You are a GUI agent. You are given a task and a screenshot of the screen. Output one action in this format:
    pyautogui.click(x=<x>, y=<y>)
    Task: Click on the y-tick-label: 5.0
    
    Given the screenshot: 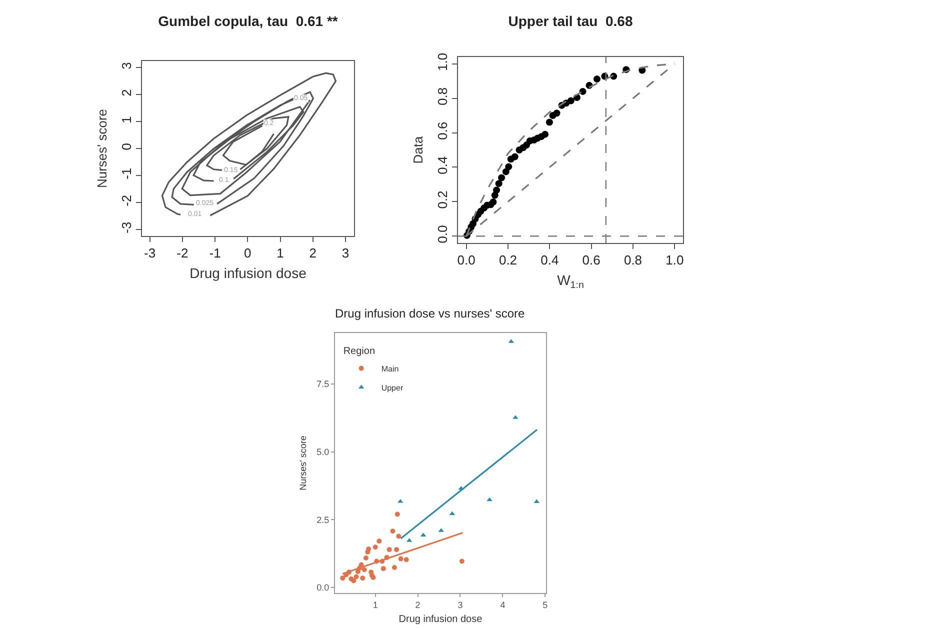 What is the action you would take?
    pyautogui.click(x=323, y=452)
    